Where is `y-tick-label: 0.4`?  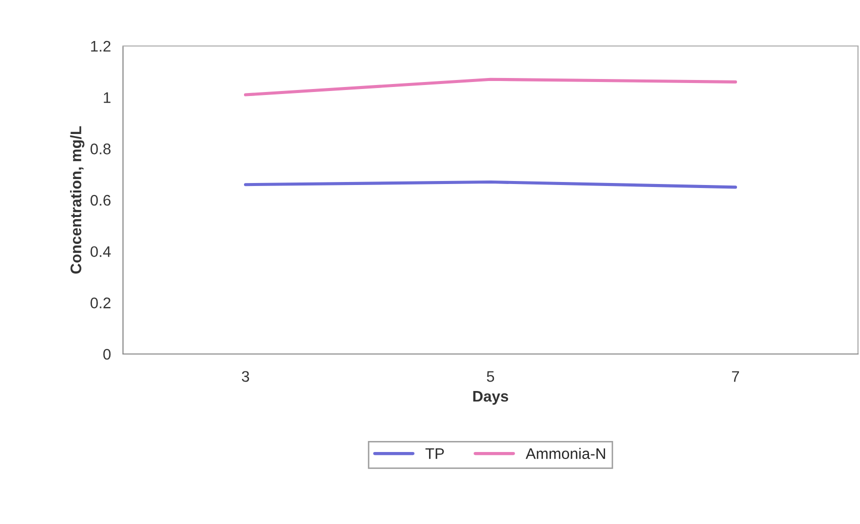
y-tick-label: 0.4 is located at coordinates (100, 252).